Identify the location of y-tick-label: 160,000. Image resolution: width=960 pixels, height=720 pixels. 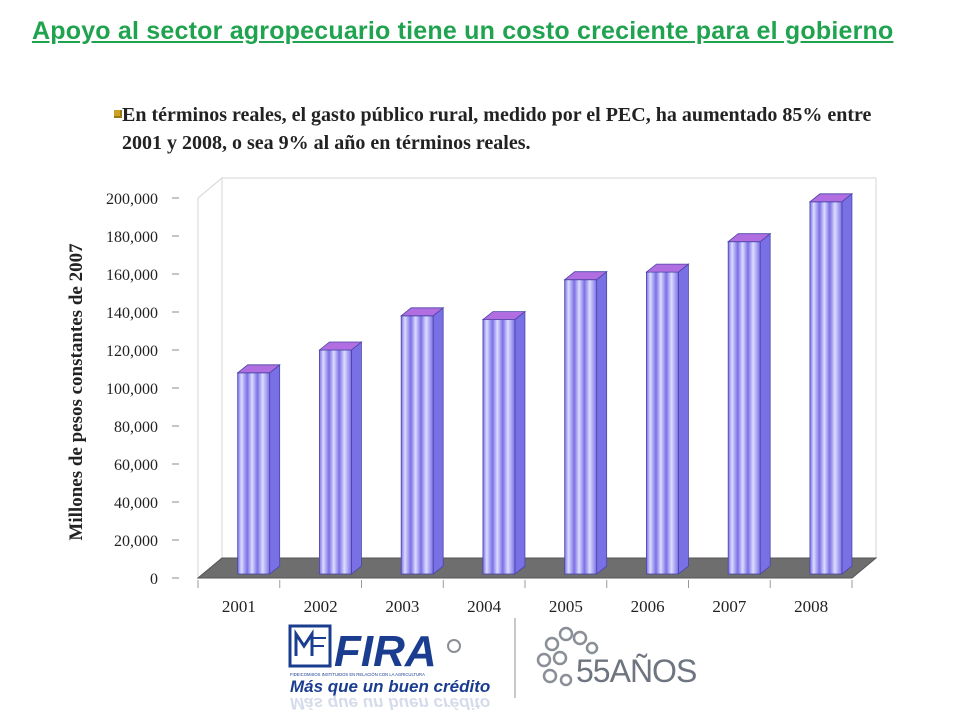
(132, 275).